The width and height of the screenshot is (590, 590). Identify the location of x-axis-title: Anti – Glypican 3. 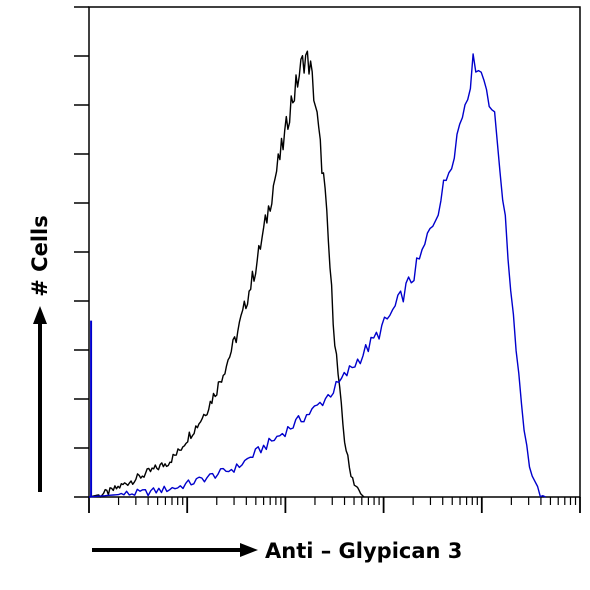
(277, 551).